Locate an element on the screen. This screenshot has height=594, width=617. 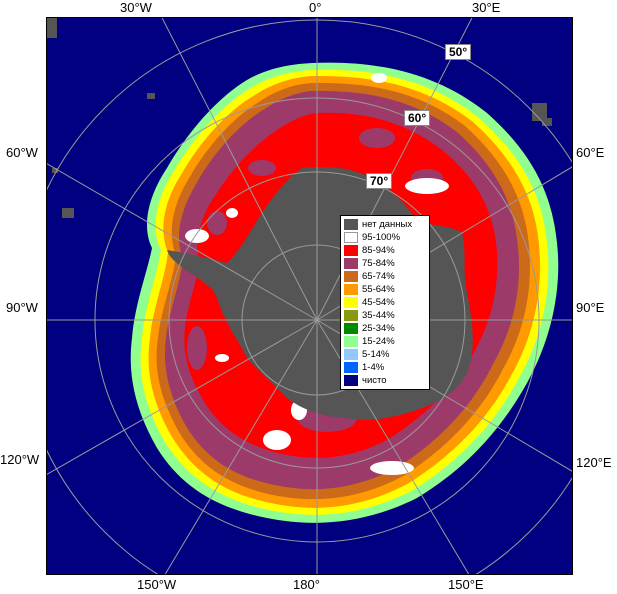
legend-label: 85-94% is located at coordinates (378, 250).